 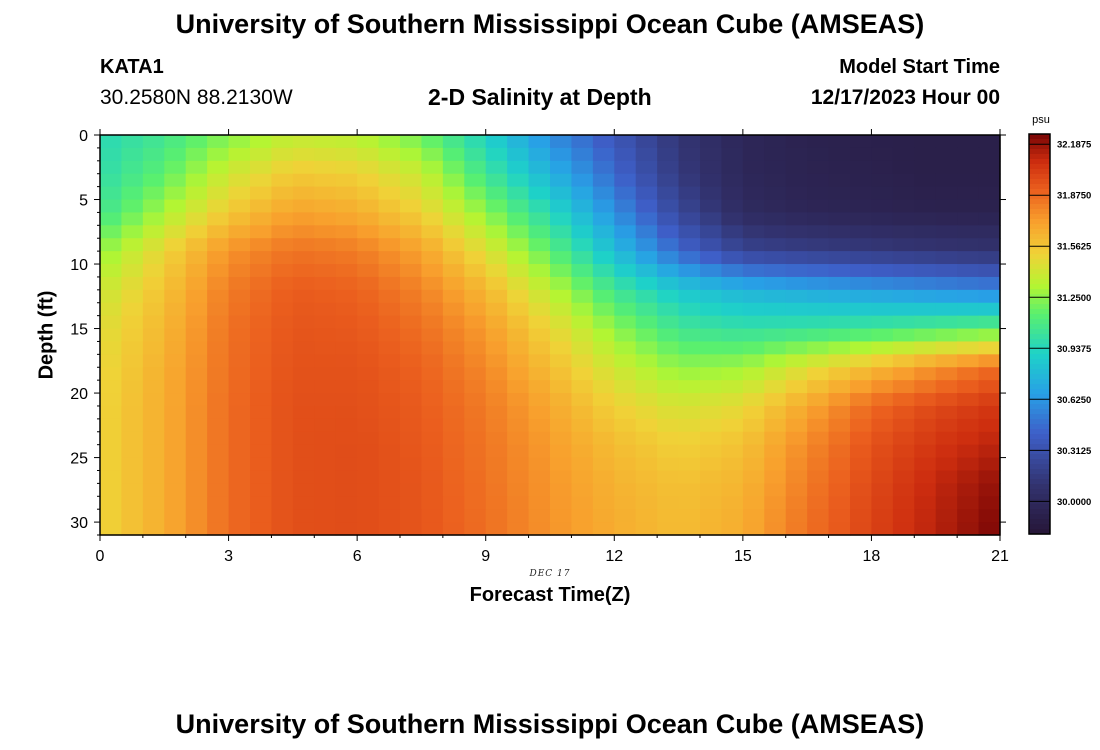 I want to click on colorbar-tick-label: 30.6250, so click(x=1074, y=400).